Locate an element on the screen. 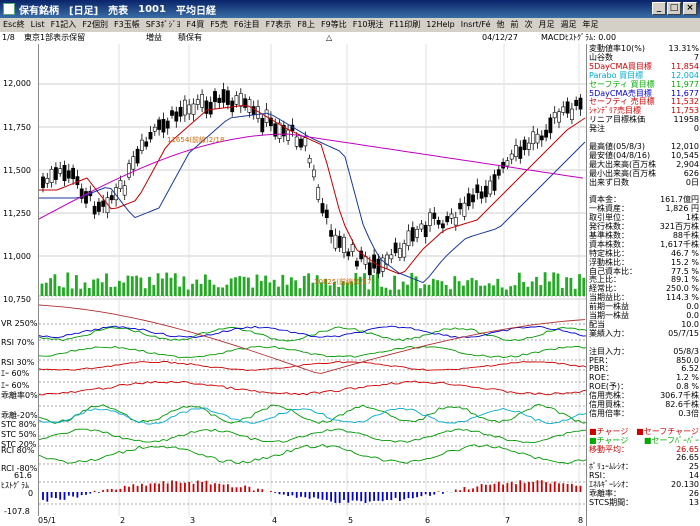  indicator-label: 乖離-20% is located at coordinates (19, 415).